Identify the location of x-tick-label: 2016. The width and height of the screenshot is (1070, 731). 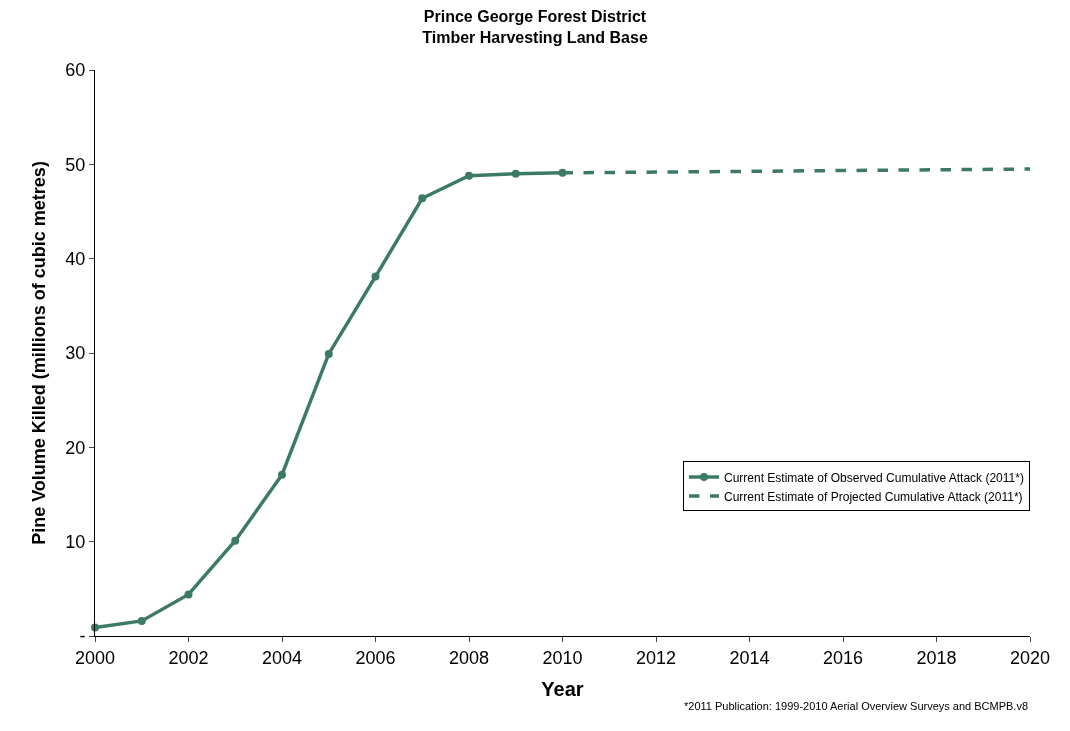
(843, 657).